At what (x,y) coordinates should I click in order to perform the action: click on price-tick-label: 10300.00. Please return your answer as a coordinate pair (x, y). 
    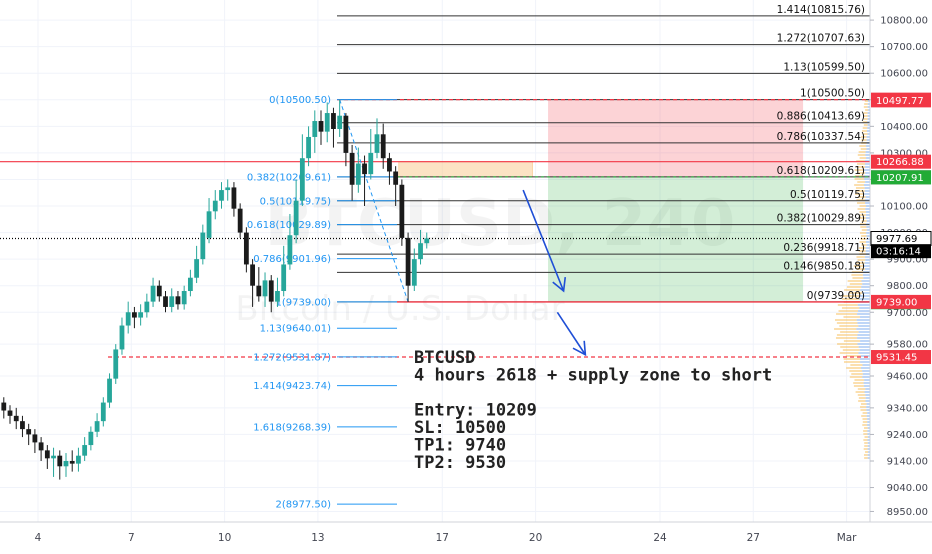
    Looking at the image, I should click on (904, 153).